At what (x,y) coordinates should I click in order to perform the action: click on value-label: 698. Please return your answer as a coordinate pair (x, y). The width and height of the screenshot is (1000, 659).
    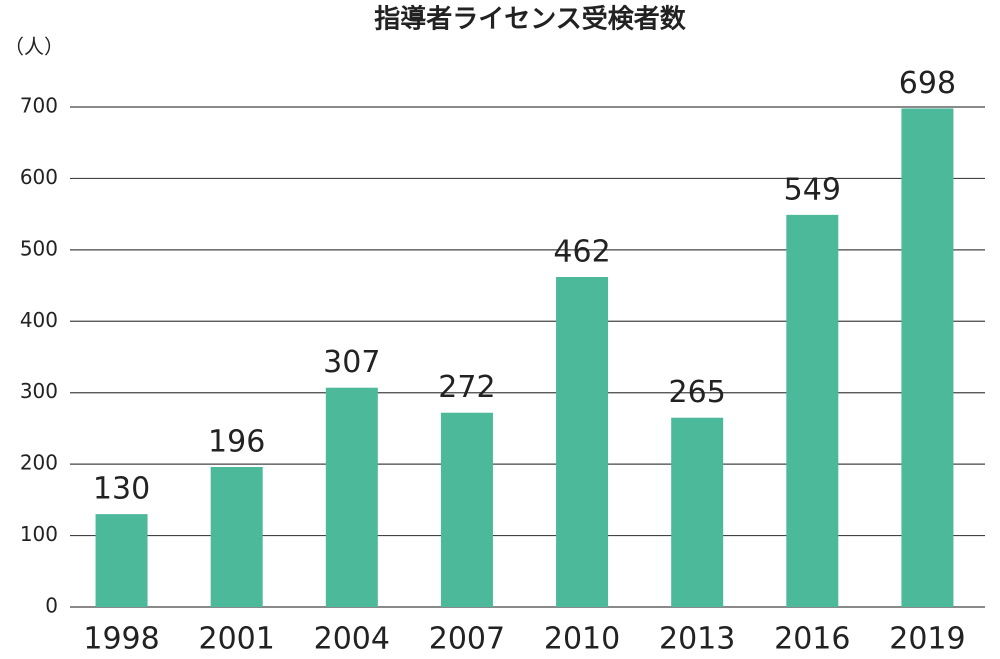
    Looking at the image, I should click on (927, 83).